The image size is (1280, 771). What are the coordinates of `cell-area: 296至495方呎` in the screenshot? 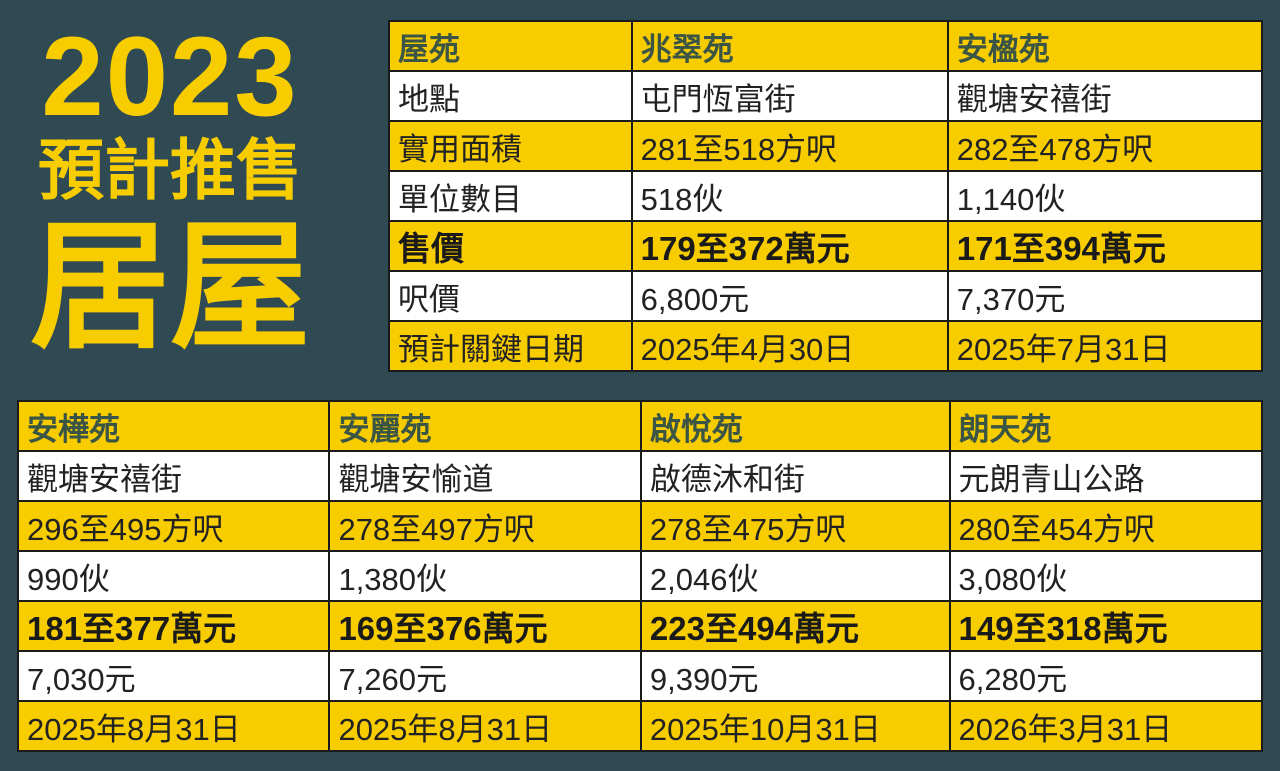 It's located at (173, 526).